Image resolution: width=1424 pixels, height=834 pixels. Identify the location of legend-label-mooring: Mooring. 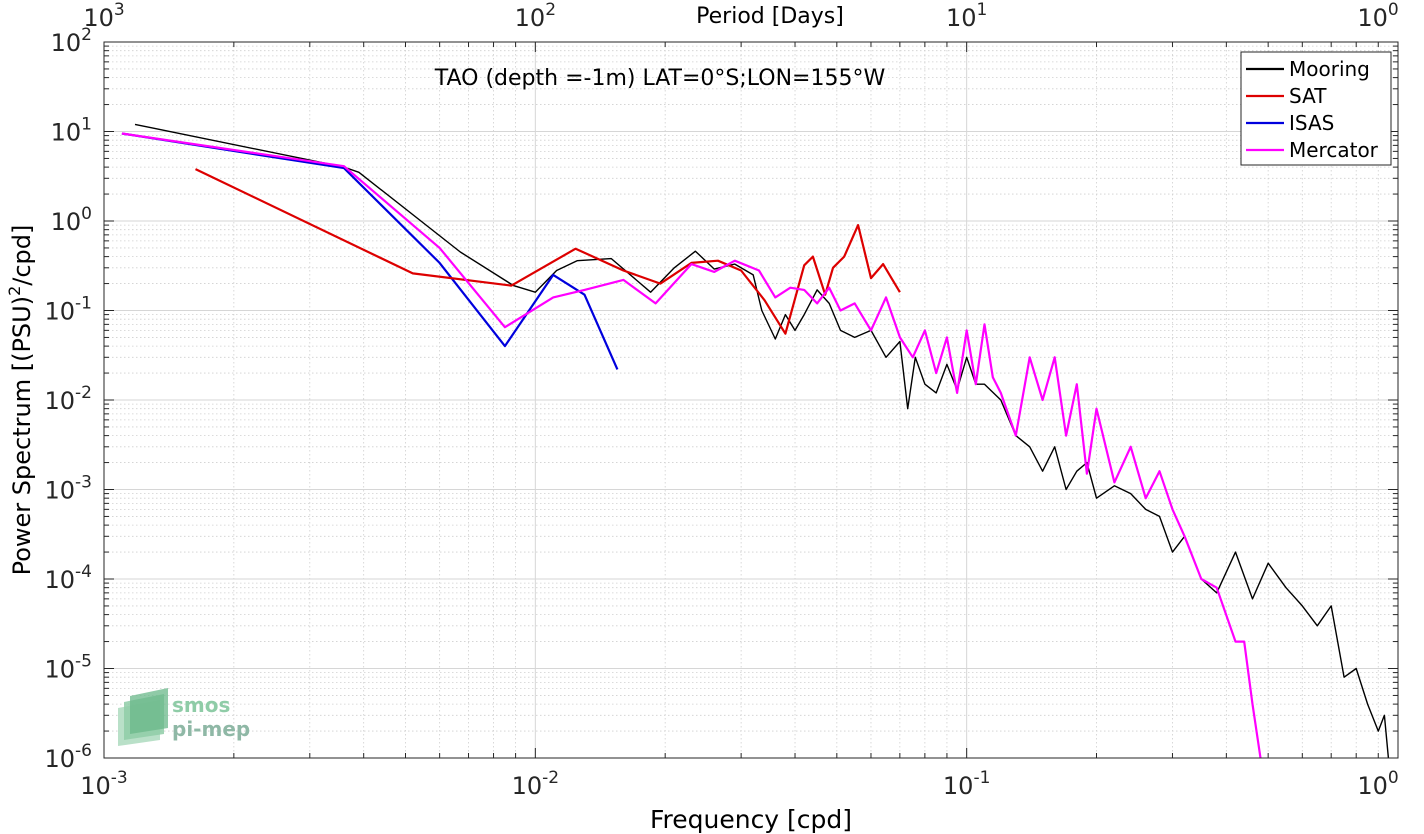
(1329, 69).